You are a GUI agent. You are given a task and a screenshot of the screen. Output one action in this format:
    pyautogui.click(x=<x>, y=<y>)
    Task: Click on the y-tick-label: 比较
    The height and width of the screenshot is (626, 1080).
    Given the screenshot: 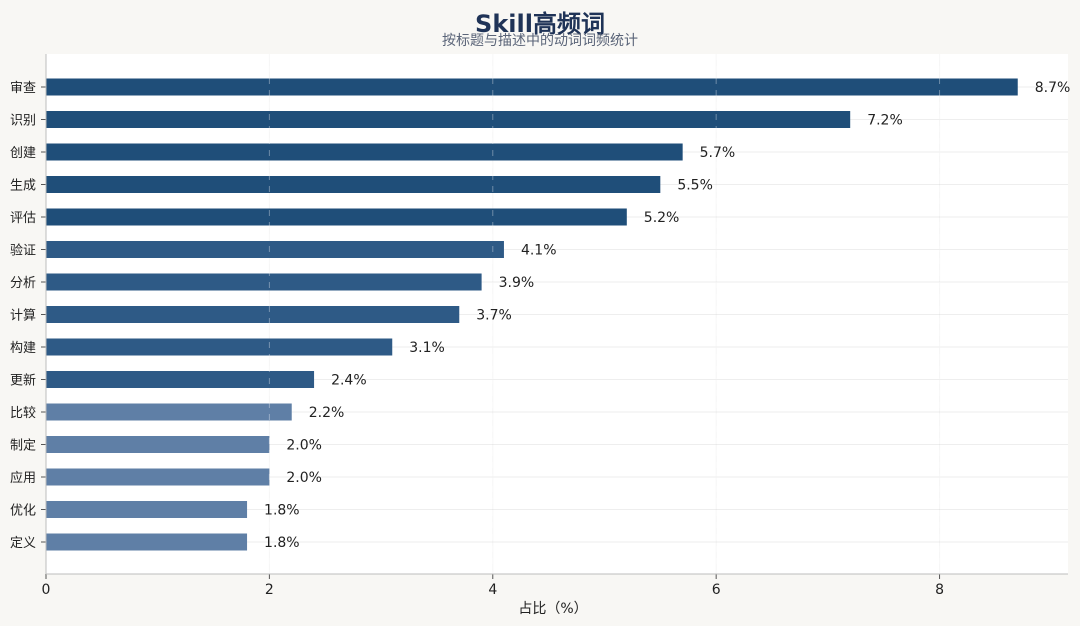 What is the action you would take?
    pyautogui.click(x=23, y=413)
    